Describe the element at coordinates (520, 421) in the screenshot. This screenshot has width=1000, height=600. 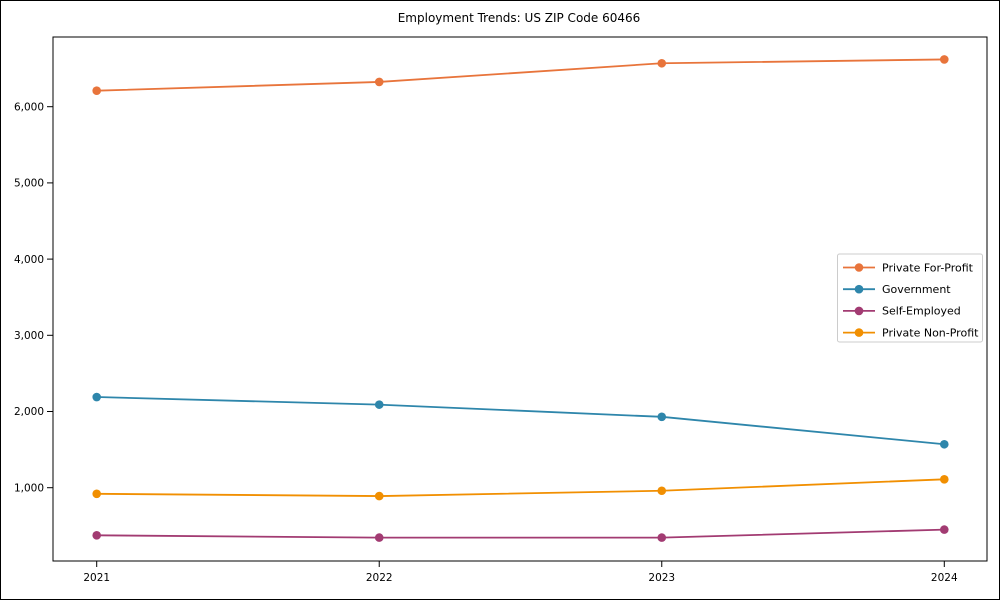
I see `series-line-government` at that location.